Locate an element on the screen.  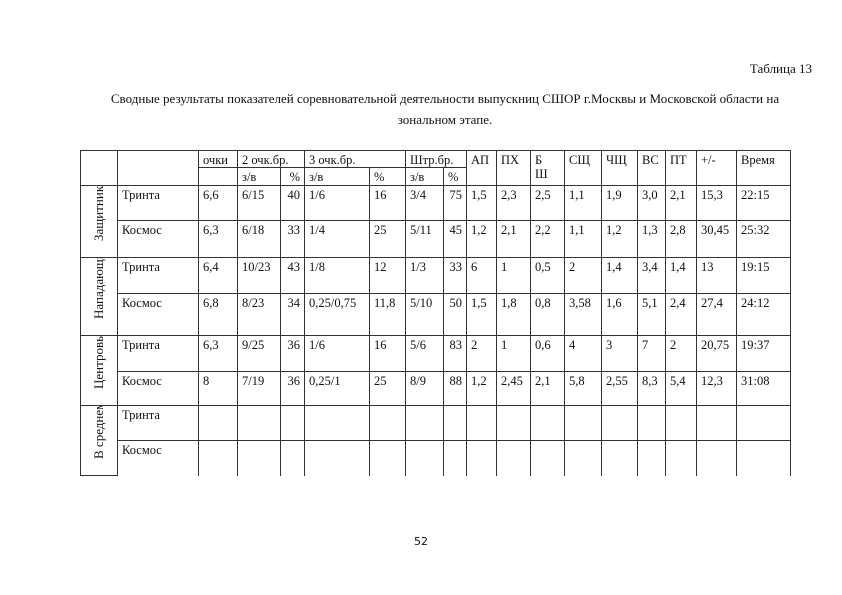
table-cell: 6 is located at coordinates (481, 275).